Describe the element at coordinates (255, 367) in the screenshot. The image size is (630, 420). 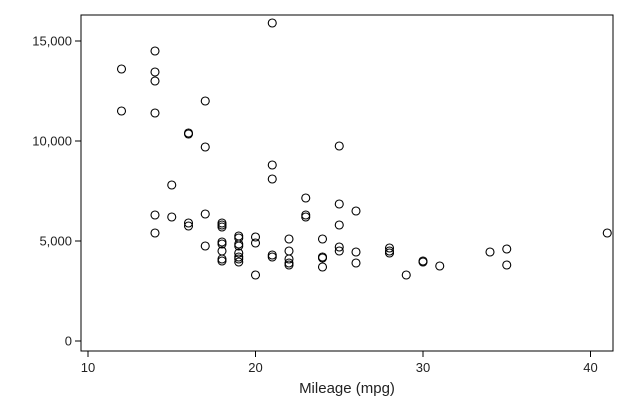
I see `x-tick-label: 20` at that location.